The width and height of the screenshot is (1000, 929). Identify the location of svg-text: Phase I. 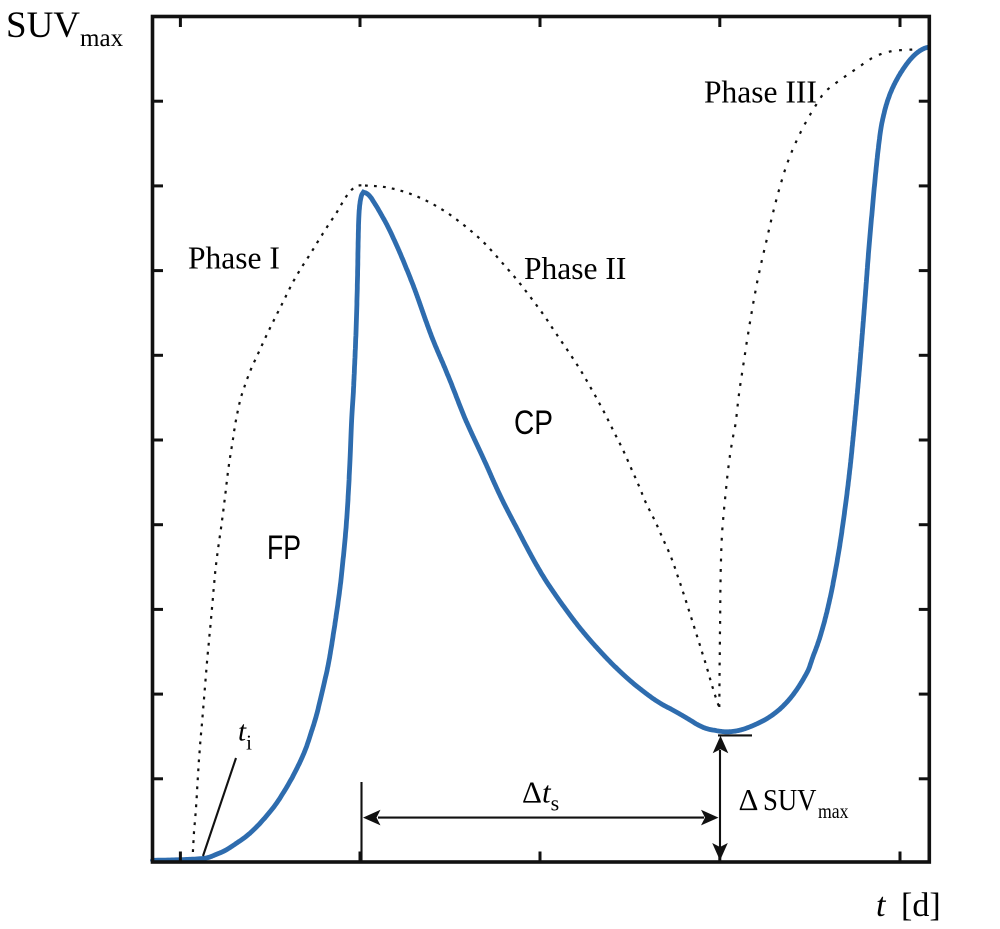
(234, 258).